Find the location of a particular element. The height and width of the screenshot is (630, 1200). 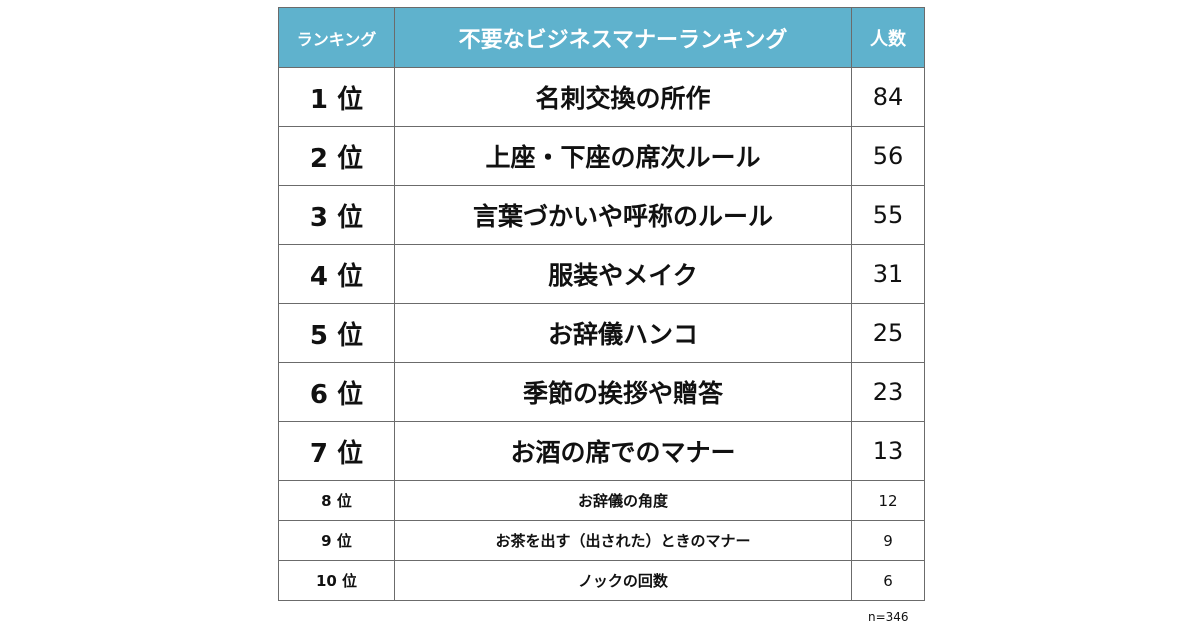

count-cell: 23 is located at coordinates (888, 392).